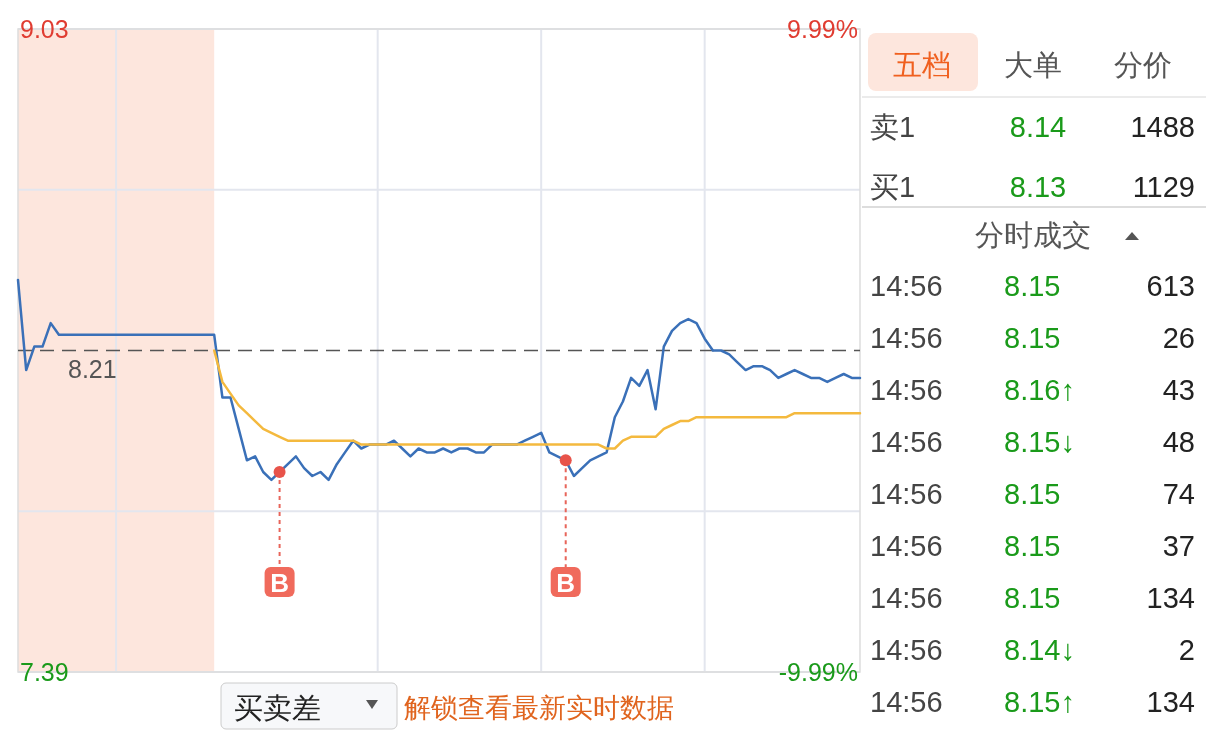 This screenshot has width=1206, height=735. Describe the element at coordinates (537, 399) in the screenshot. I see `line-series` at that location.